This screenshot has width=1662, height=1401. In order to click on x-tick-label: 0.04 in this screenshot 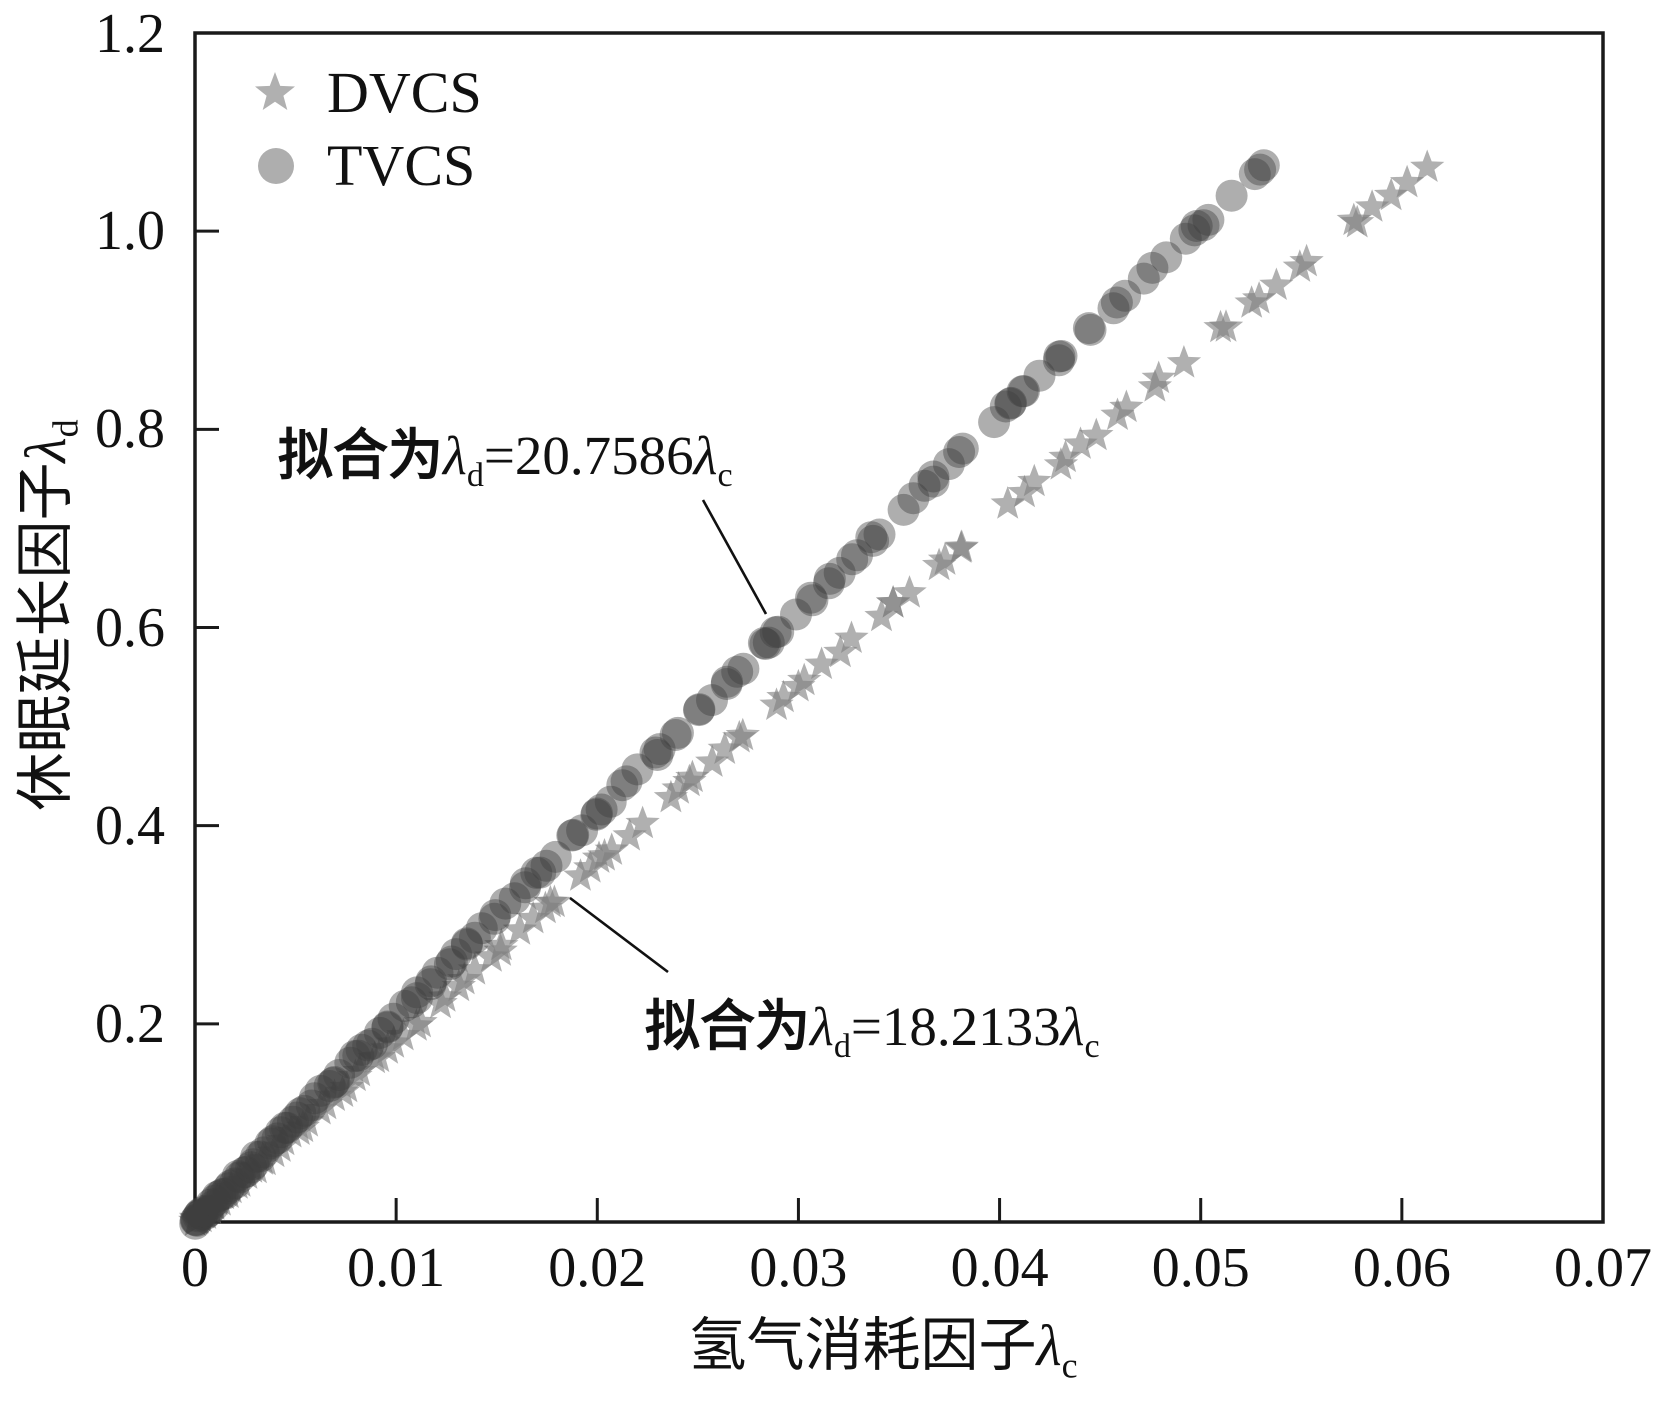, I will do `click(999, 1268)`.